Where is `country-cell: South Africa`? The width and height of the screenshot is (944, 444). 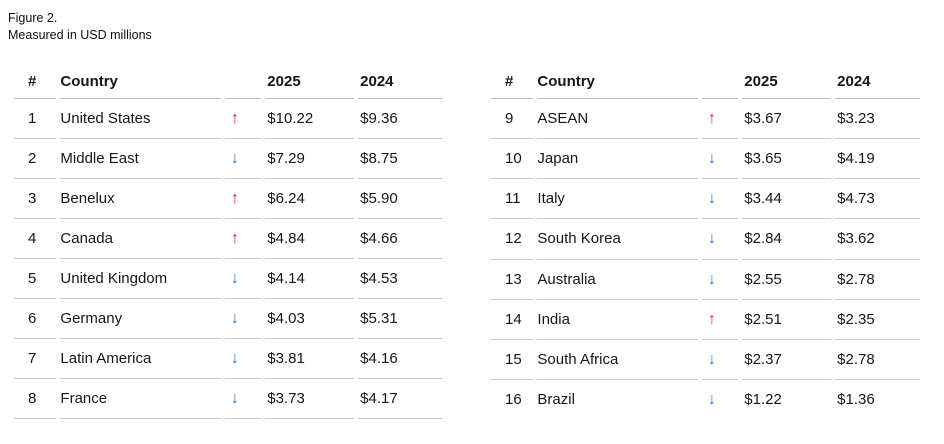
country-cell: South Africa is located at coordinates (617, 360).